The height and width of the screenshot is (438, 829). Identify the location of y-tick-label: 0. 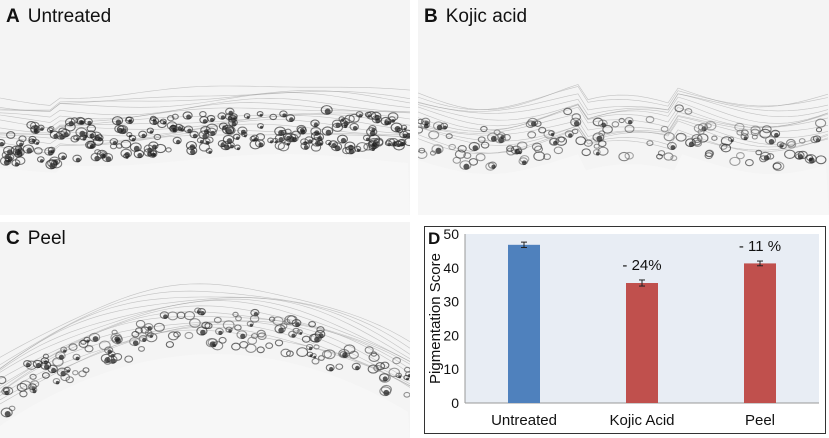
(455, 403).